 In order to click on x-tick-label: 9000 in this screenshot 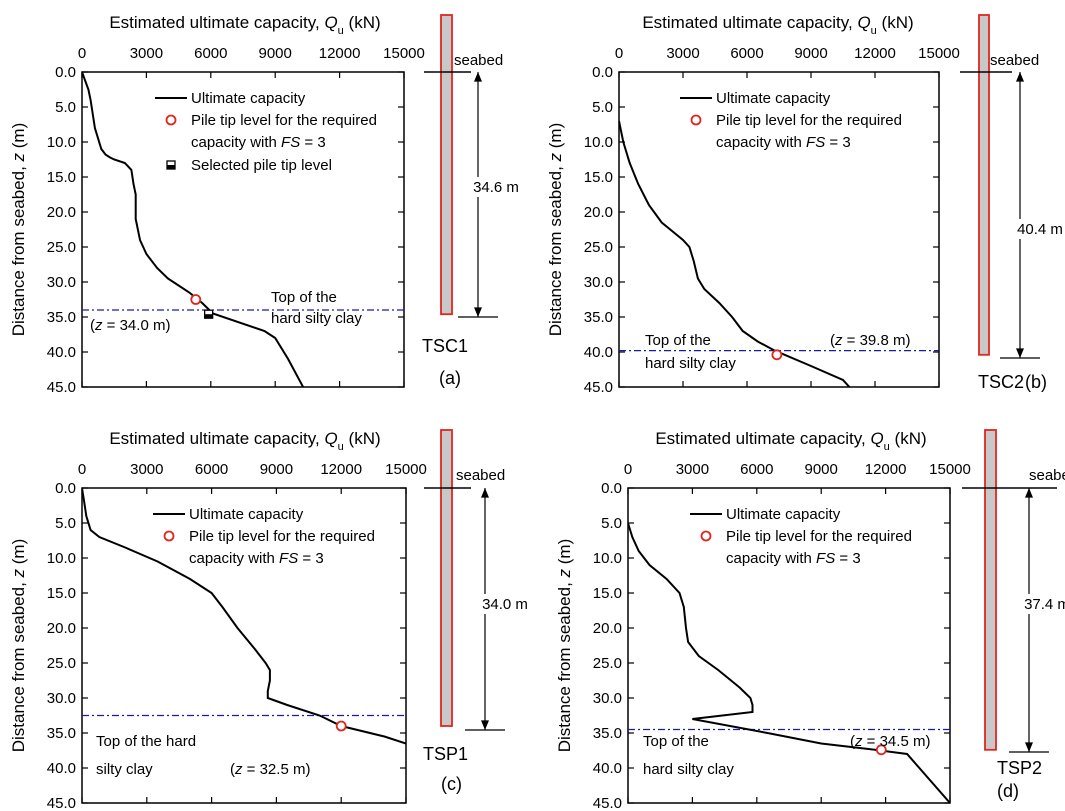, I will do `click(810, 53)`.